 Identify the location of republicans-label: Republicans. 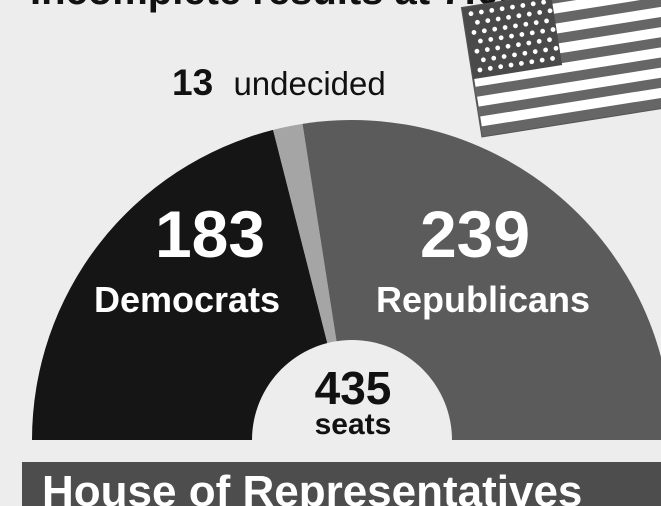
(483, 299).